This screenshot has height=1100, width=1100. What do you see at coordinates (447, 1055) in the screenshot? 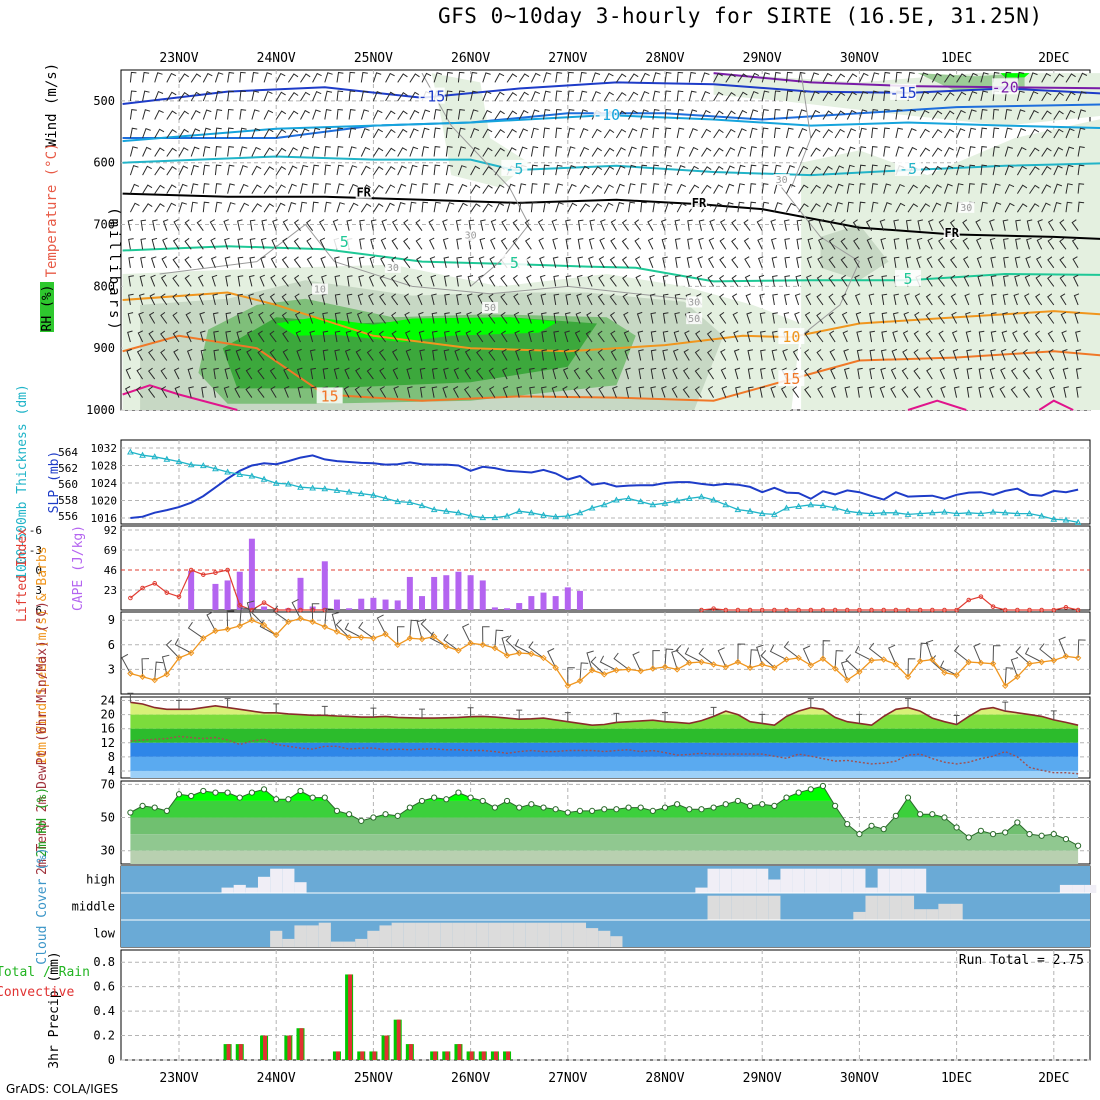
I see `precip-convective-bar` at bounding box center [447, 1055].